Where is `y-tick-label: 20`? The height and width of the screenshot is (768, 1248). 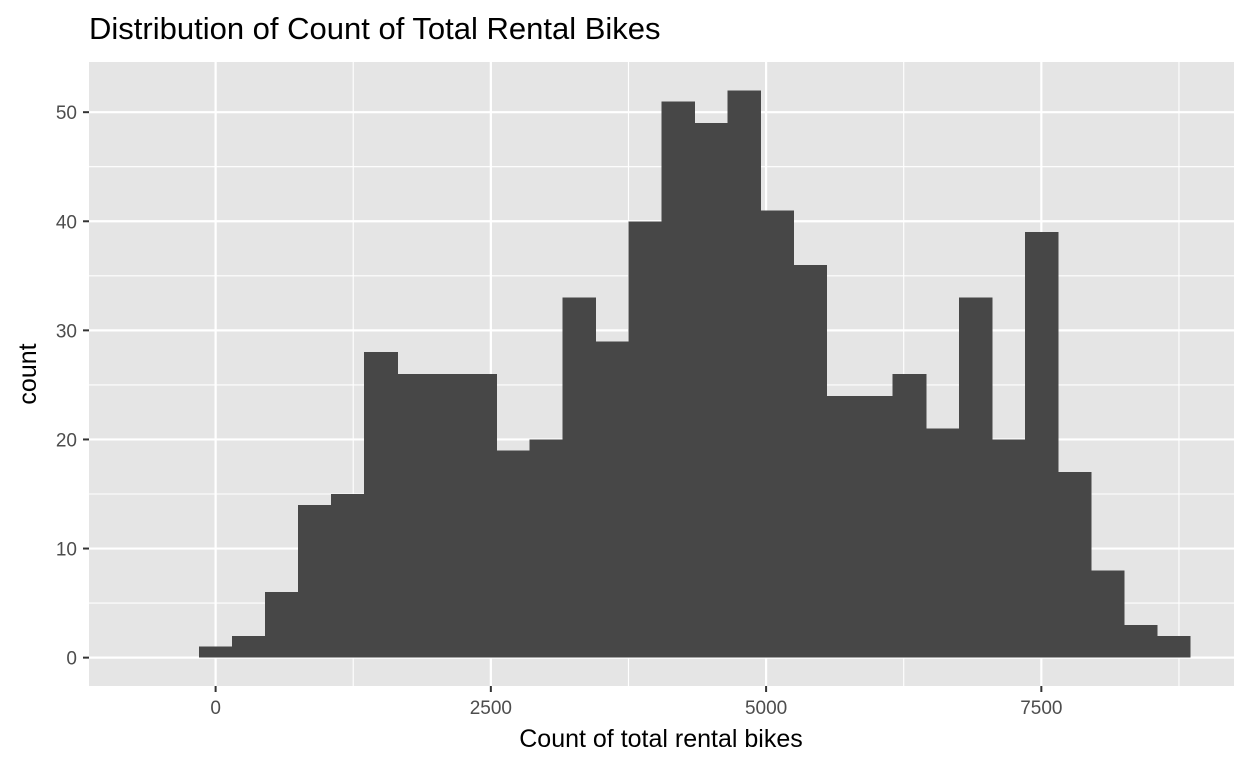 y-tick-label: 20 is located at coordinates (66, 440).